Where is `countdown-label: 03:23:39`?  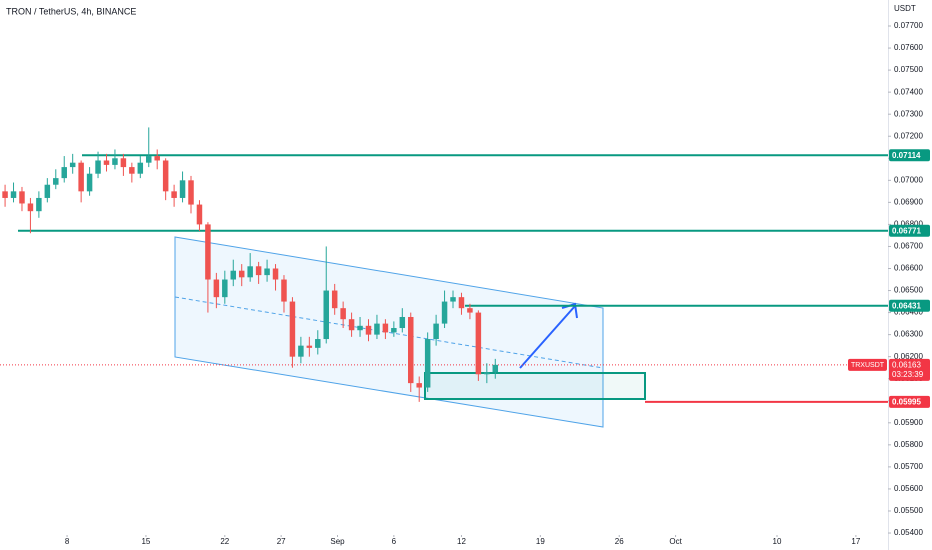
countdown-label: 03:23:39 is located at coordinates (908, 374).